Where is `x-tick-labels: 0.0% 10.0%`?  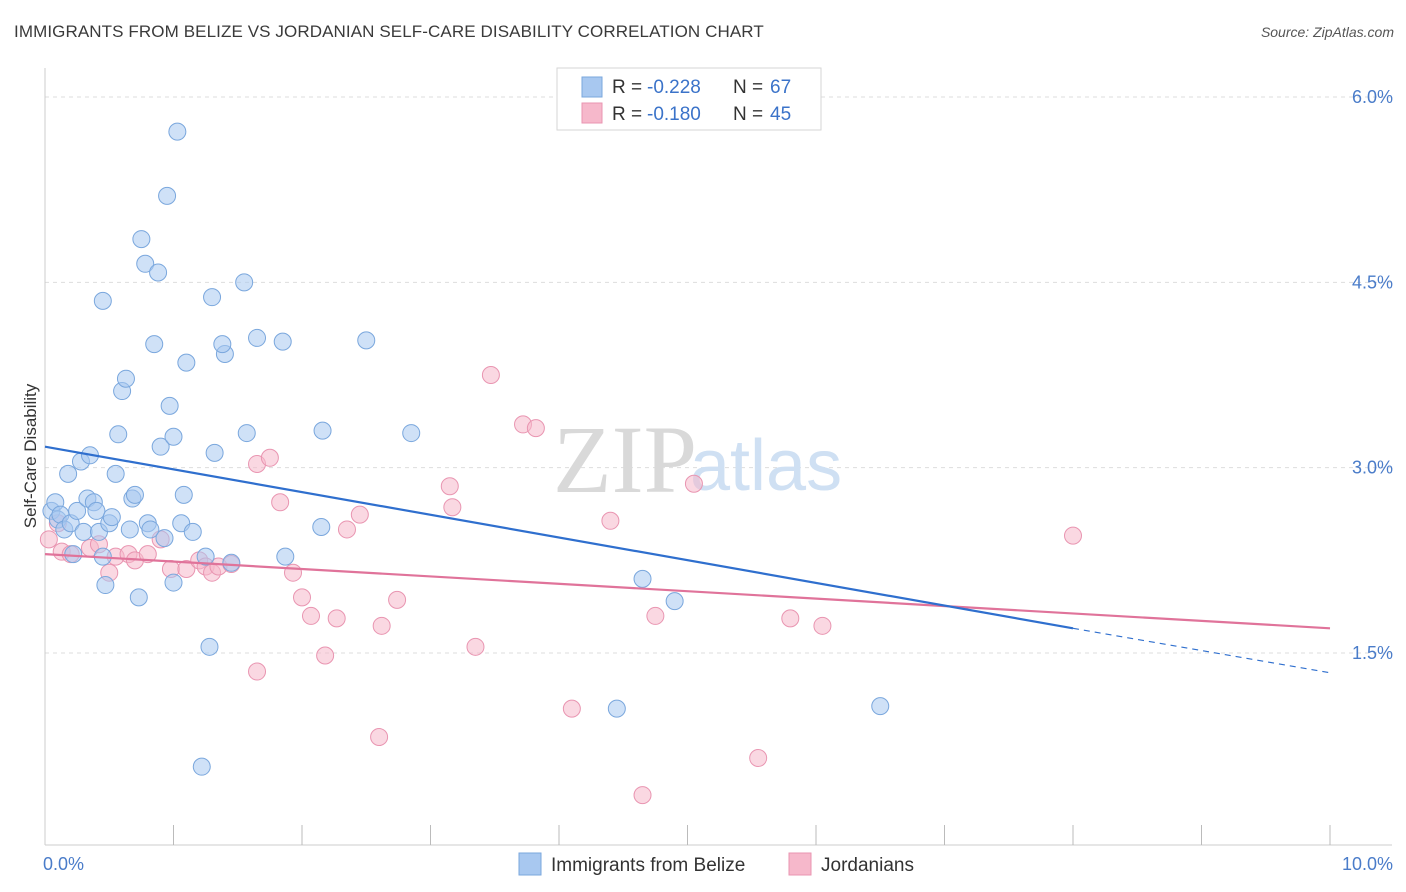 x-tick-labels: 0.0% 10.0% is located at coordinates (718, 864).